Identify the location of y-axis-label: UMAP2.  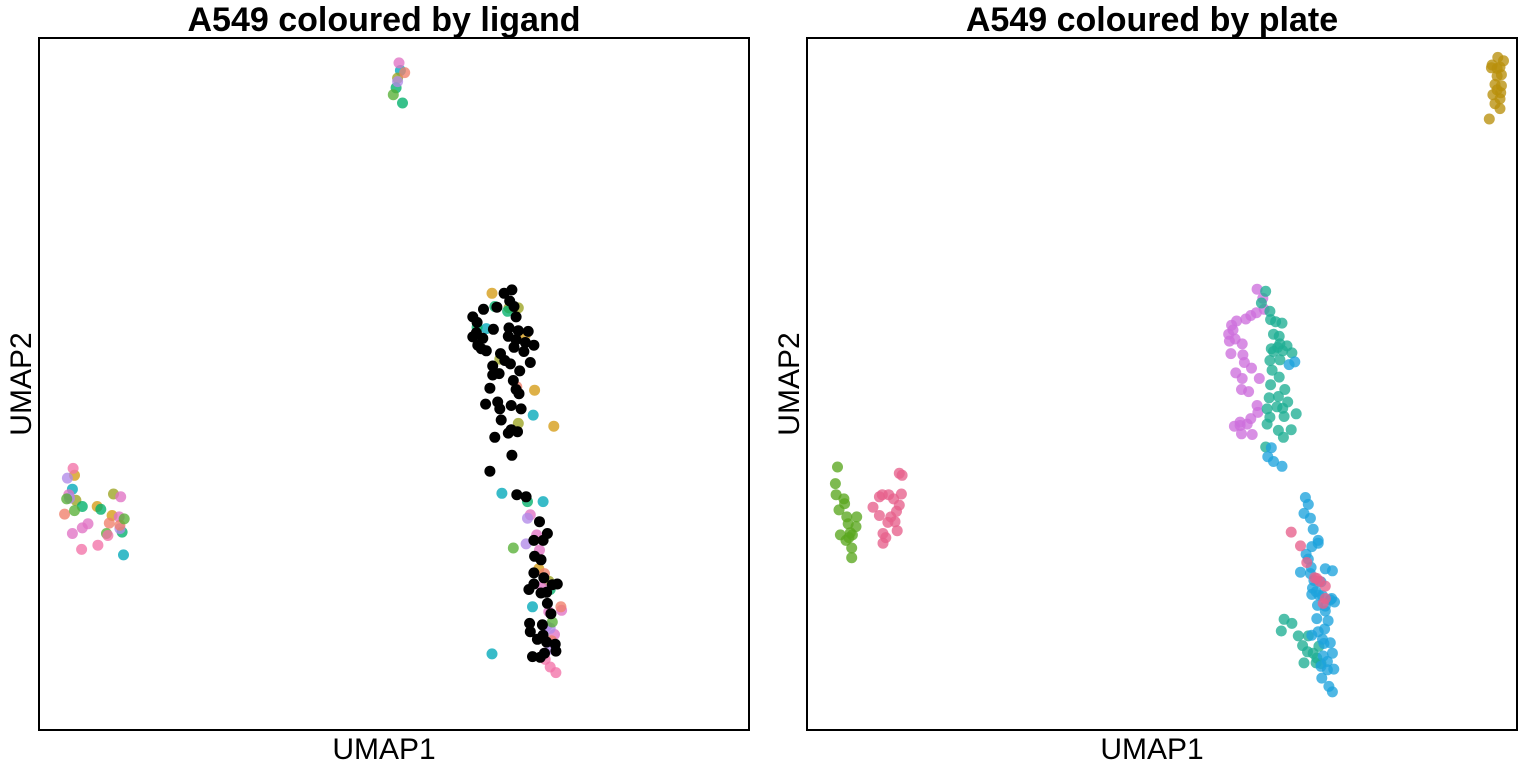
(21, 384).